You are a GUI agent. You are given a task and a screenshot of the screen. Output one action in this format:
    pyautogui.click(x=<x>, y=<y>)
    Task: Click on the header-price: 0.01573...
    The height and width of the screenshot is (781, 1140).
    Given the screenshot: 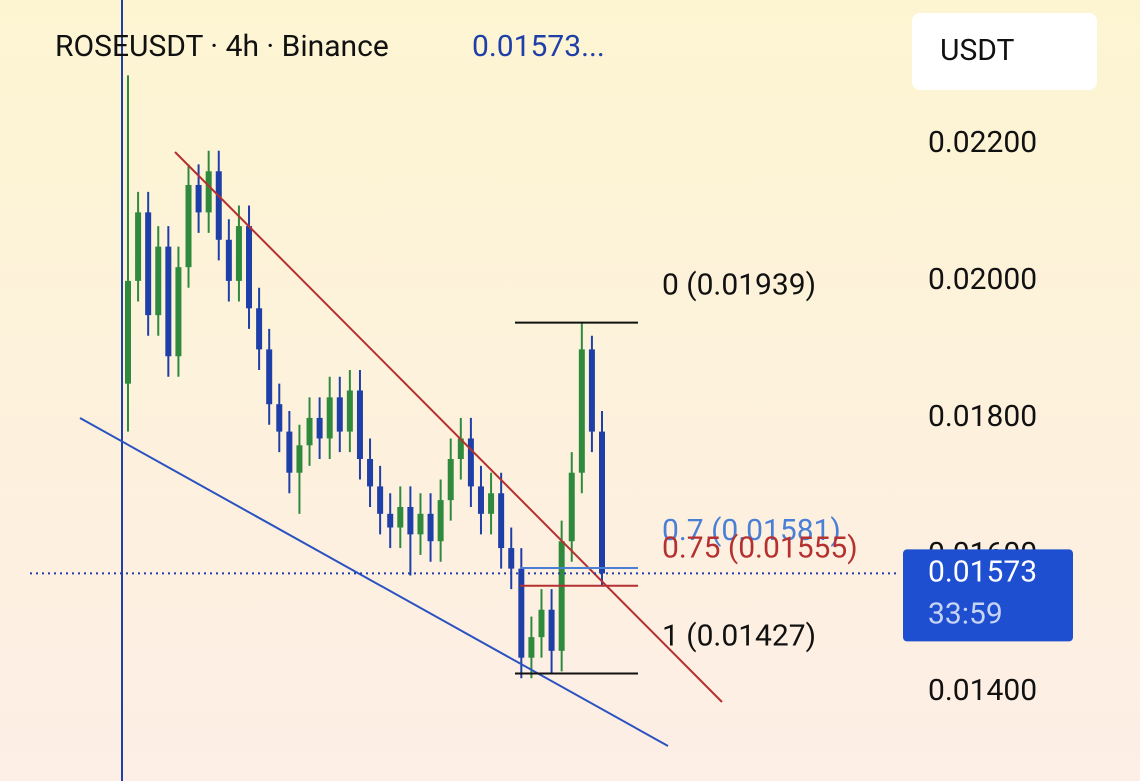 What is the action you would take?
    pyautogui.click(x=538, y=46)
    